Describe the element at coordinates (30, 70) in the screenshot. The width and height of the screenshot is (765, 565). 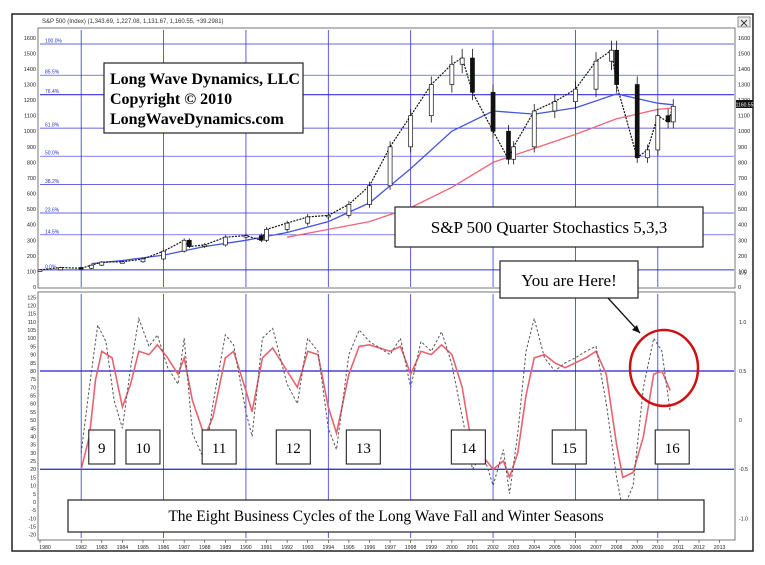
I see `price-y-tick-left: 1400` at that location.